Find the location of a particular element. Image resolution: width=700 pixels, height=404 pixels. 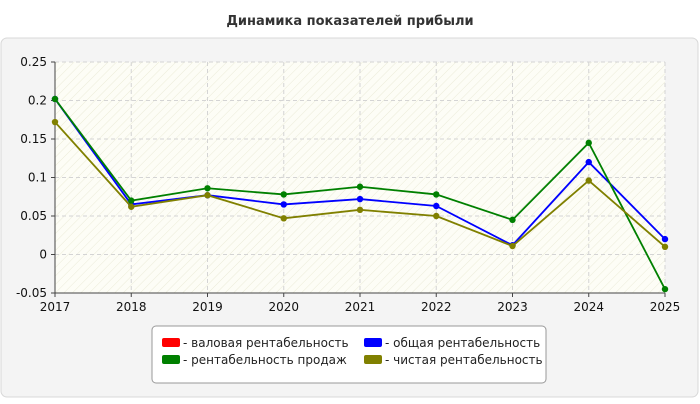

y-tick-label: 0.05 is located at coordinates (33, 216).